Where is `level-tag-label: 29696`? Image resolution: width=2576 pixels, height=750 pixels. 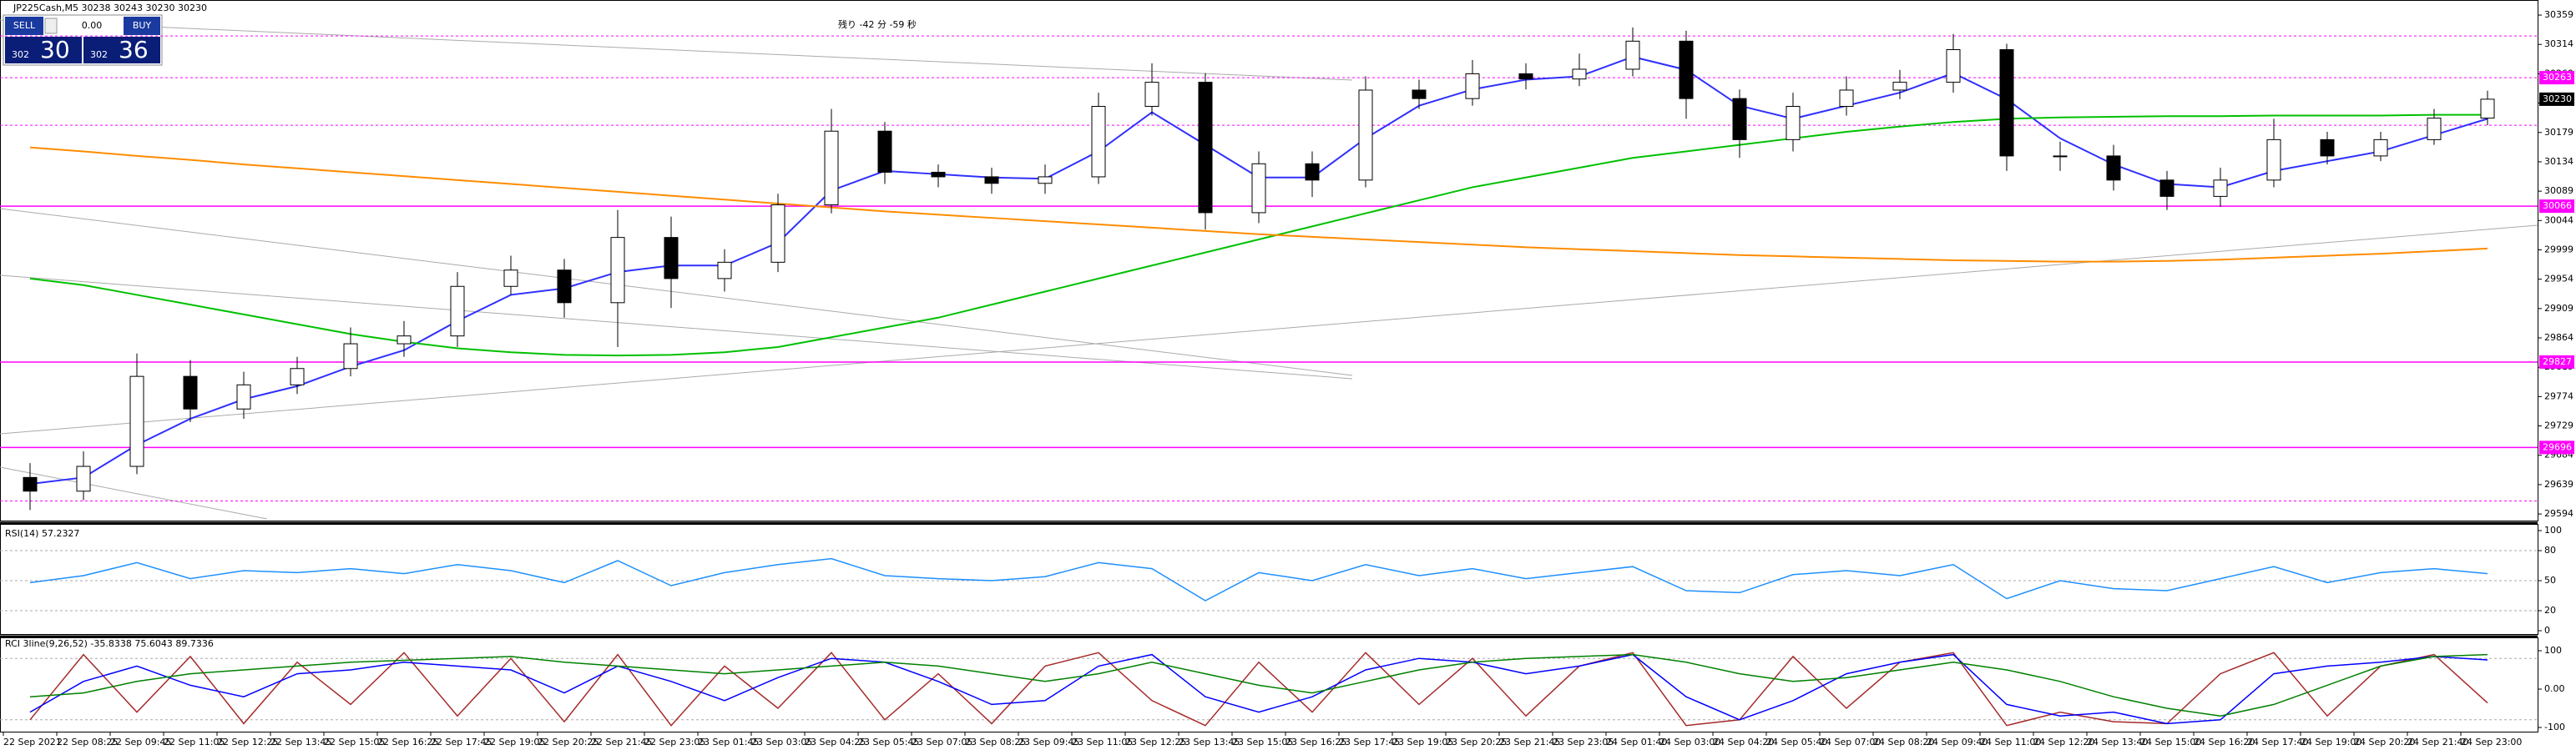
level-tag-label: 29696 is located at coordinates (2557, 447).